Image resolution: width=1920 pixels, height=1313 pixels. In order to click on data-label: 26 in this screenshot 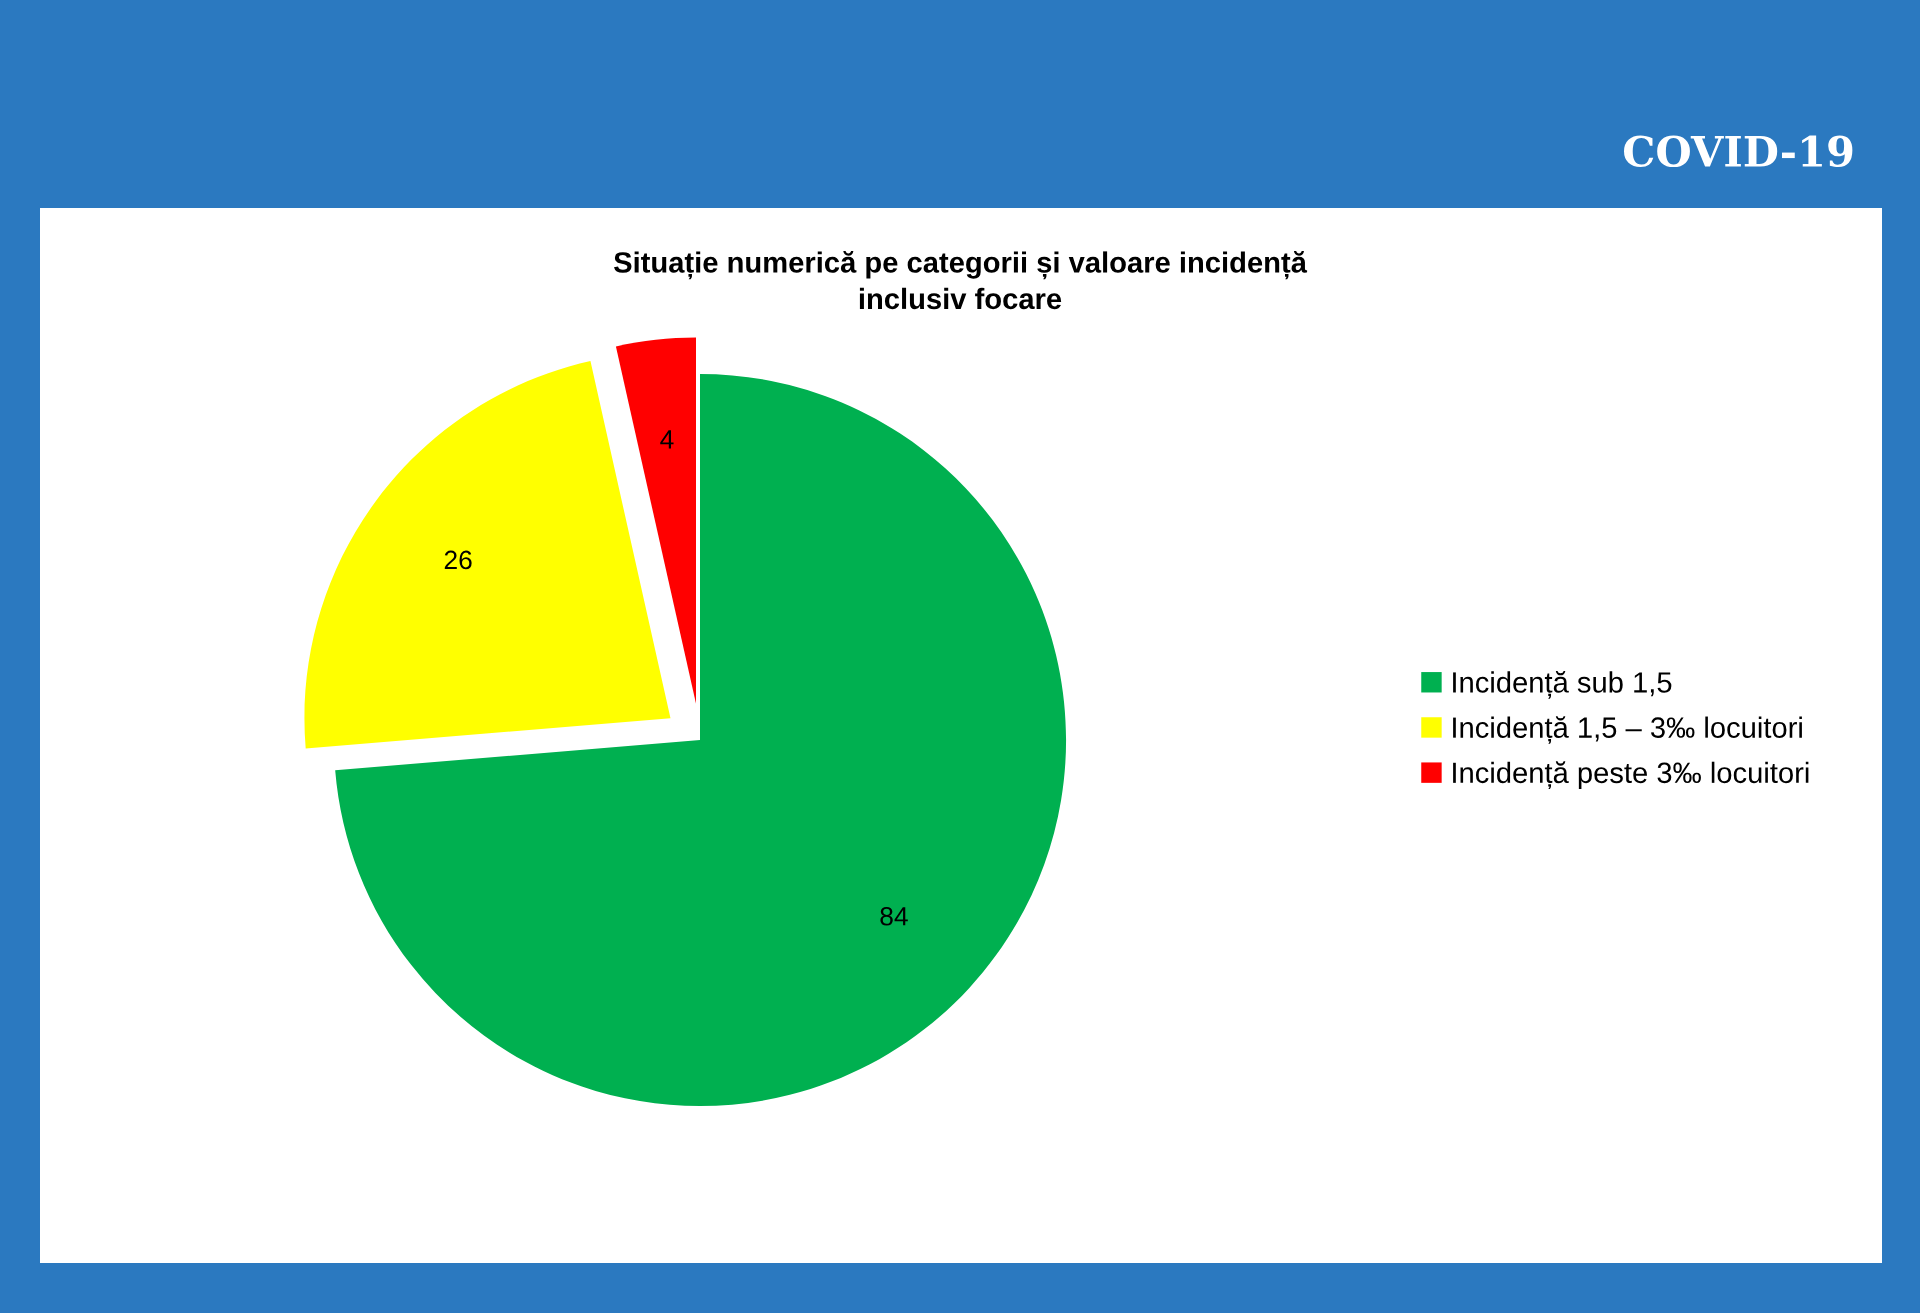, I will do `click(458, 560)`.